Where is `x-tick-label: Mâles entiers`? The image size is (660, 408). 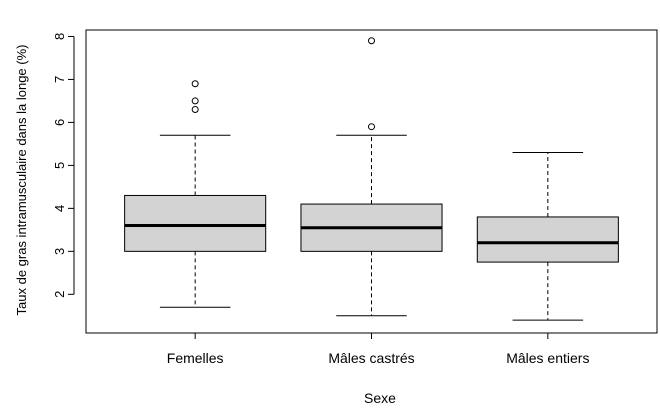
x-tick-label: Mâles entiers is located at coordinates (547, 358).